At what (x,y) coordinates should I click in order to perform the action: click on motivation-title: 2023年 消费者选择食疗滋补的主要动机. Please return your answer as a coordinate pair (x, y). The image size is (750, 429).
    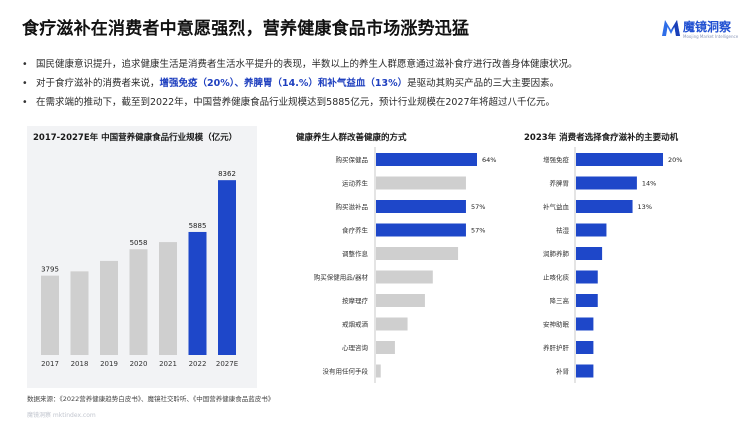
    Looking at the image, I should click on (601, 138).